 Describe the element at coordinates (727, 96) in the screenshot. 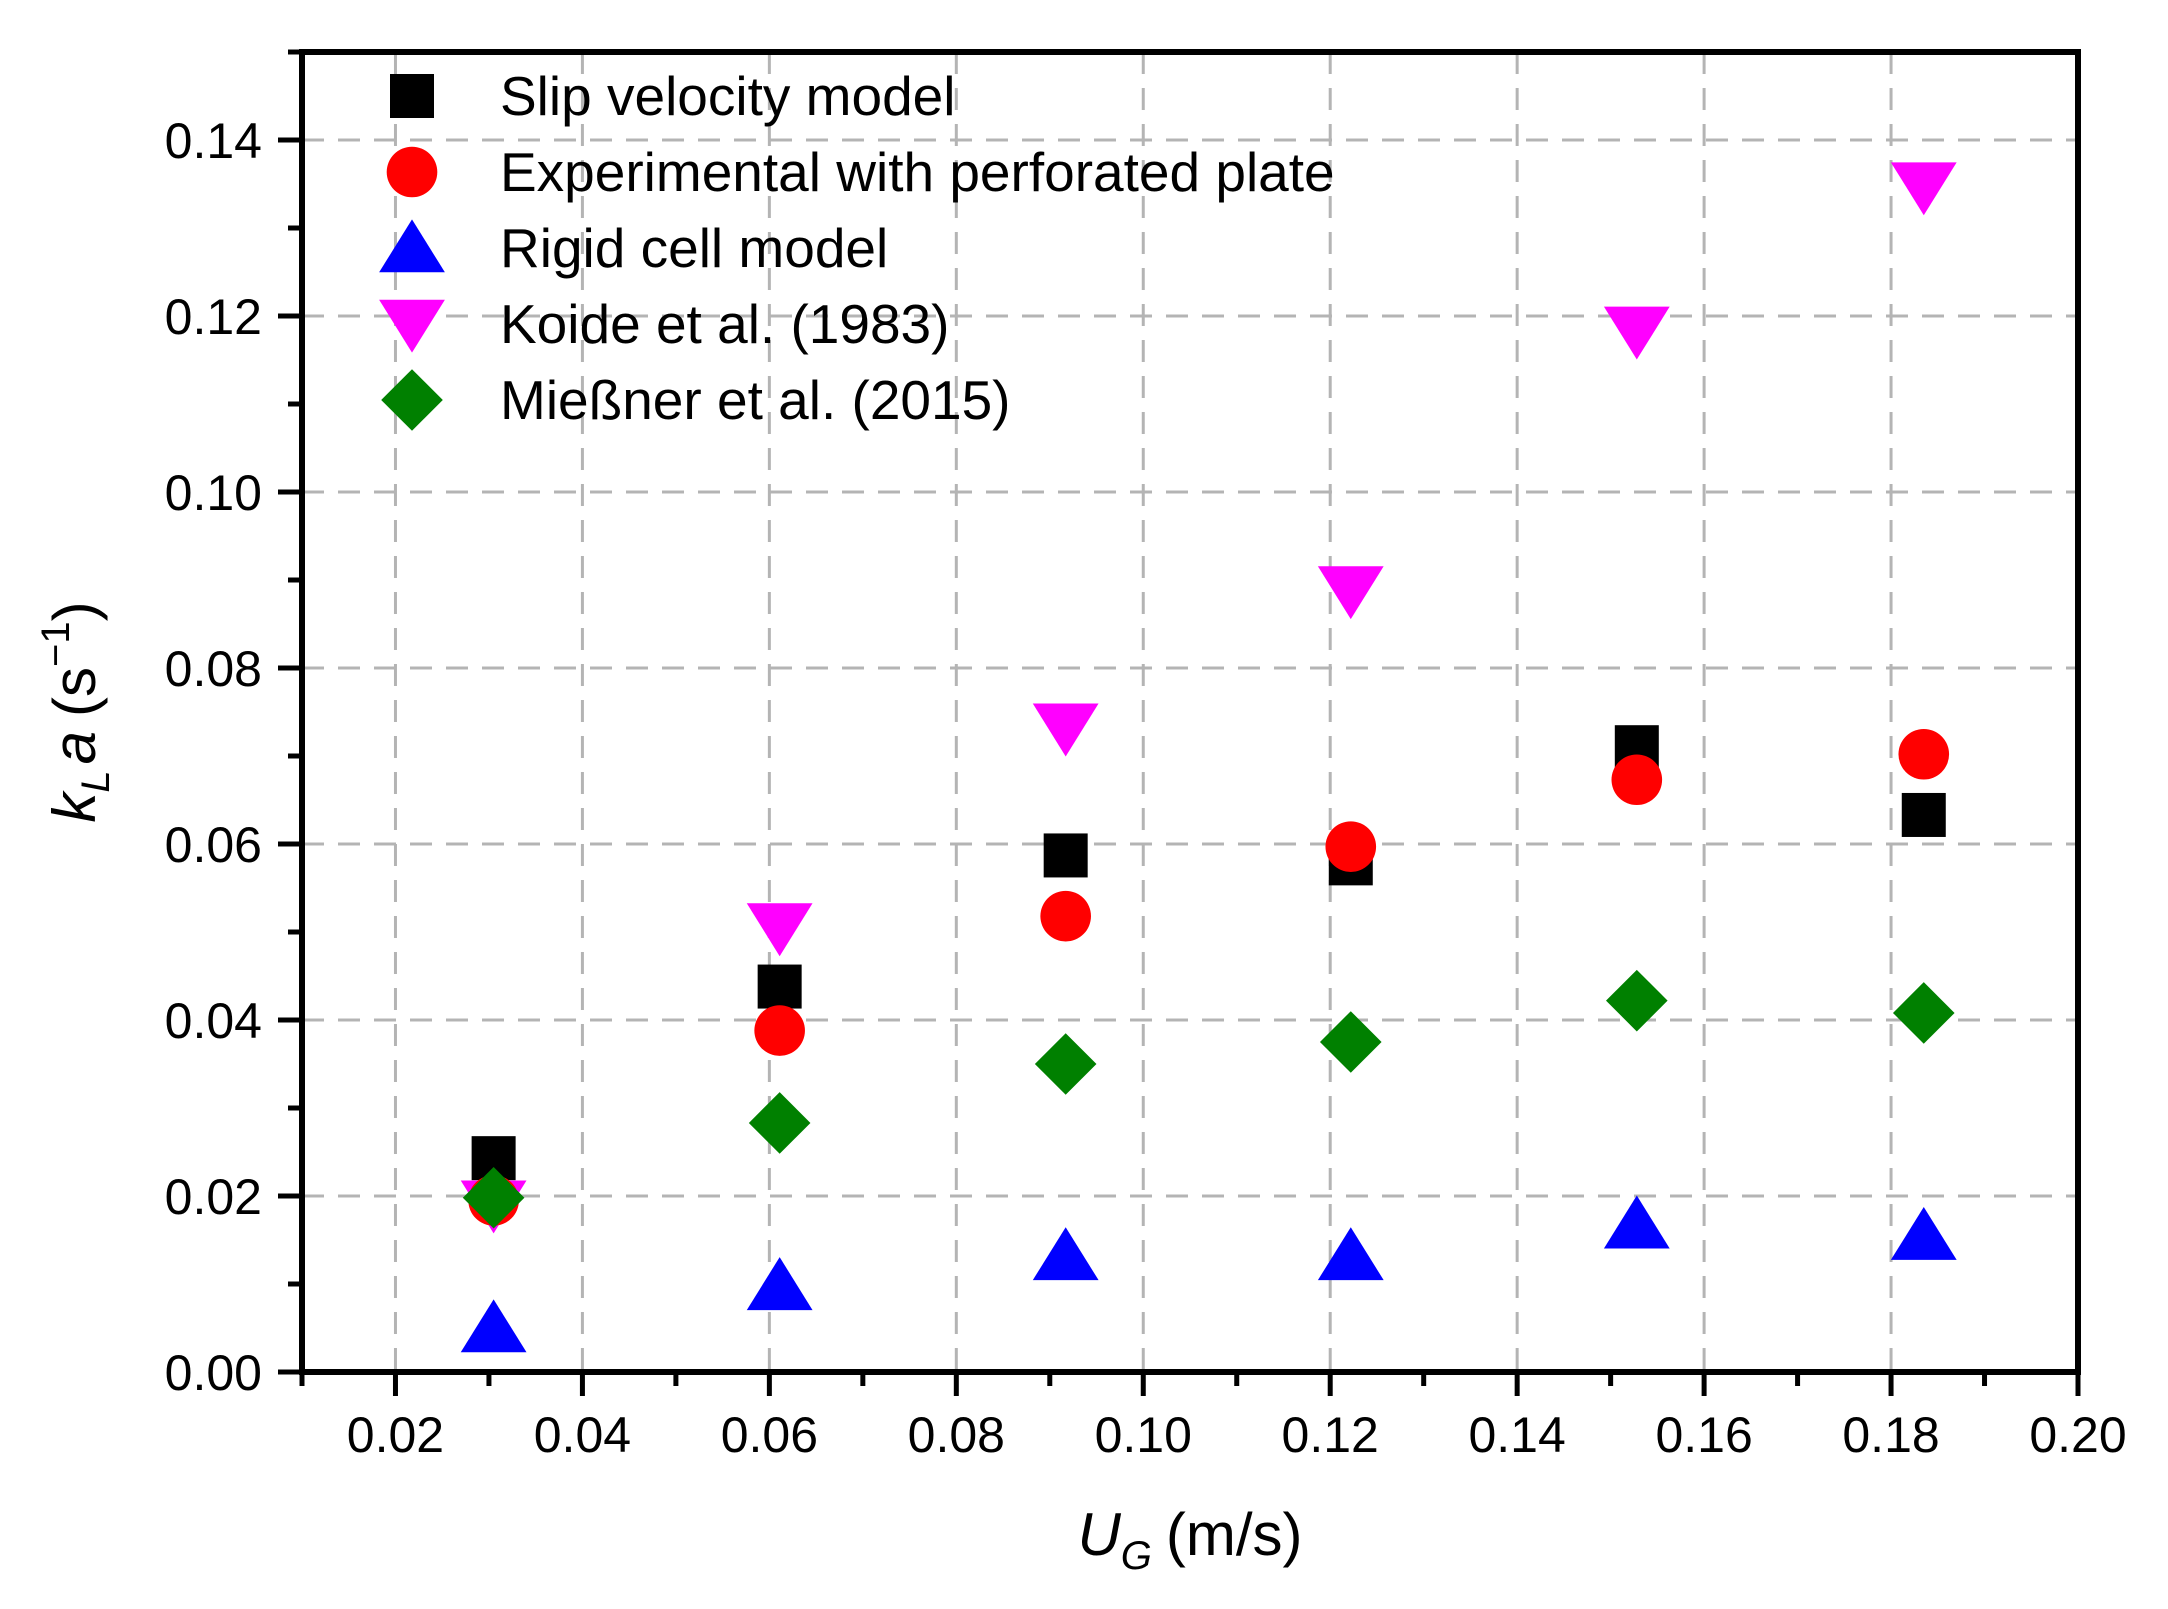

I see `legend-label: Slip velocity model` at that location.